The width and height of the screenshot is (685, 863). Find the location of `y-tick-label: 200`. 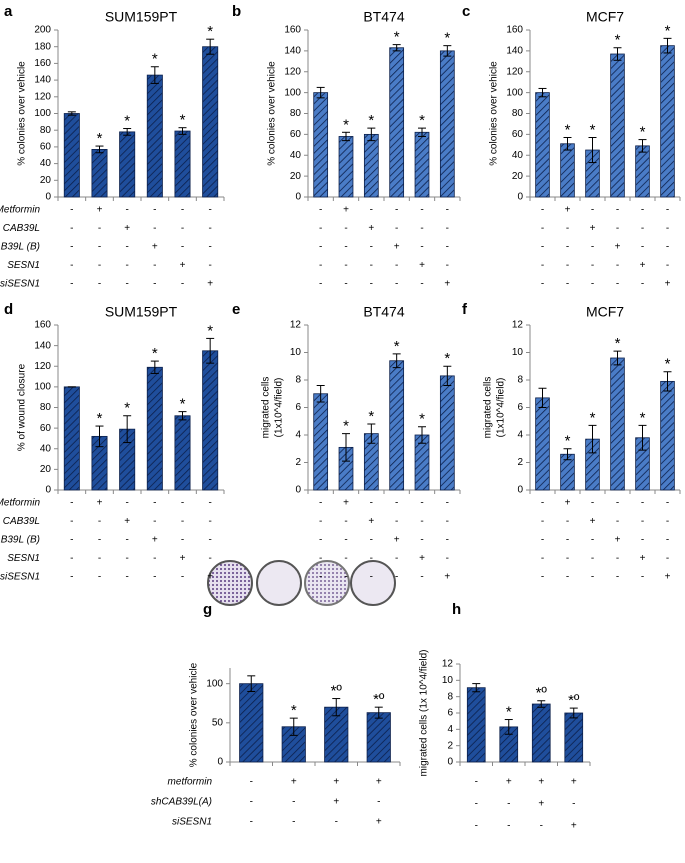

y-tick-label: 200 is located at coordinates (42, 30).